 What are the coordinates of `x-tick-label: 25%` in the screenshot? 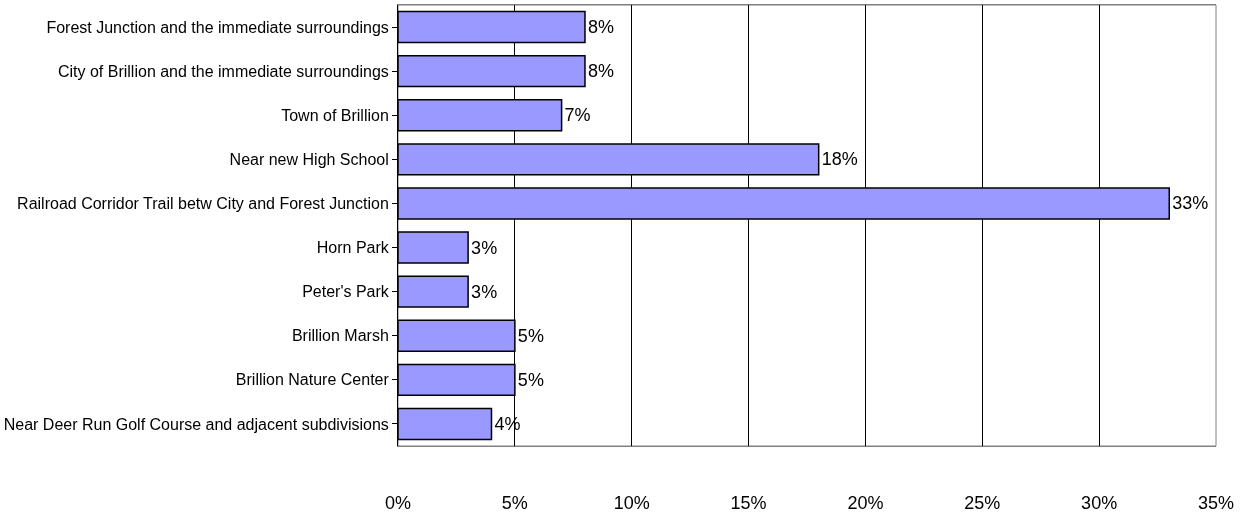 It's located at (982, 502).